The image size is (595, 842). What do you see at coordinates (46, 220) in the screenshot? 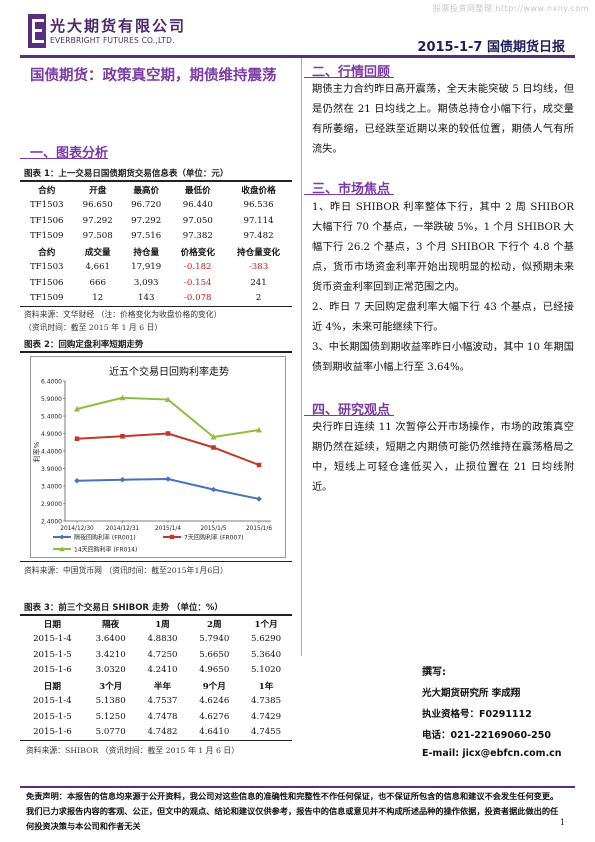
I see `futures-cell: TF1506` at bounding box center [46, 220].